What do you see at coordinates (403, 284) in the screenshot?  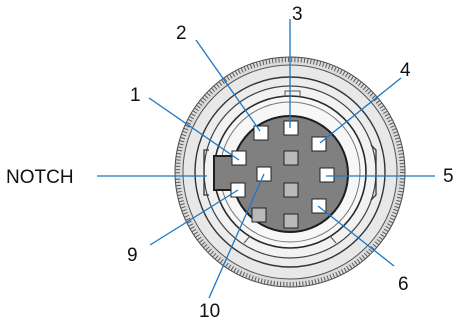 I see `label-pin-6: 6` at bounding box center [403, 284].